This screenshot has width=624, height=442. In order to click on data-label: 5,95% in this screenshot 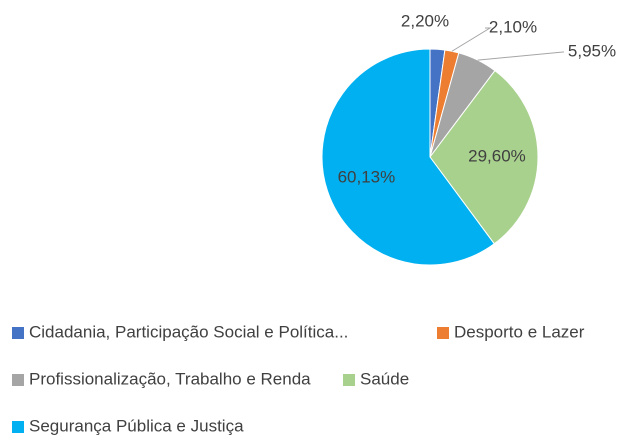, I will do `click(592, 50)`.